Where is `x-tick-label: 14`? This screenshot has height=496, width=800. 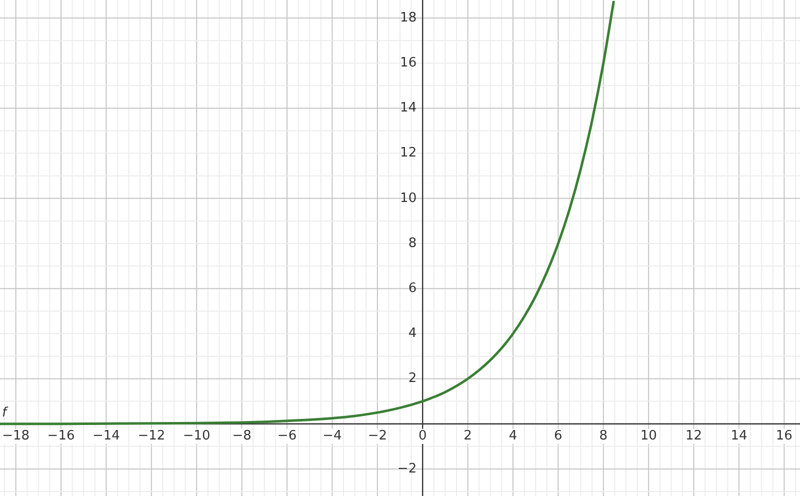 x-tick-label: 14 is located at coordinates (739, 436).